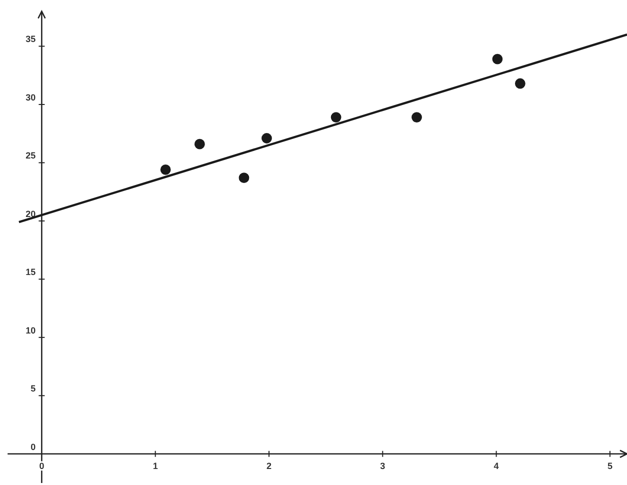 Image resolution: width=627 pixels, height=485 pixels. Describe the element at coordinates (496, 465) in the screenshot. I see `x-tick-label: 4` at that location.